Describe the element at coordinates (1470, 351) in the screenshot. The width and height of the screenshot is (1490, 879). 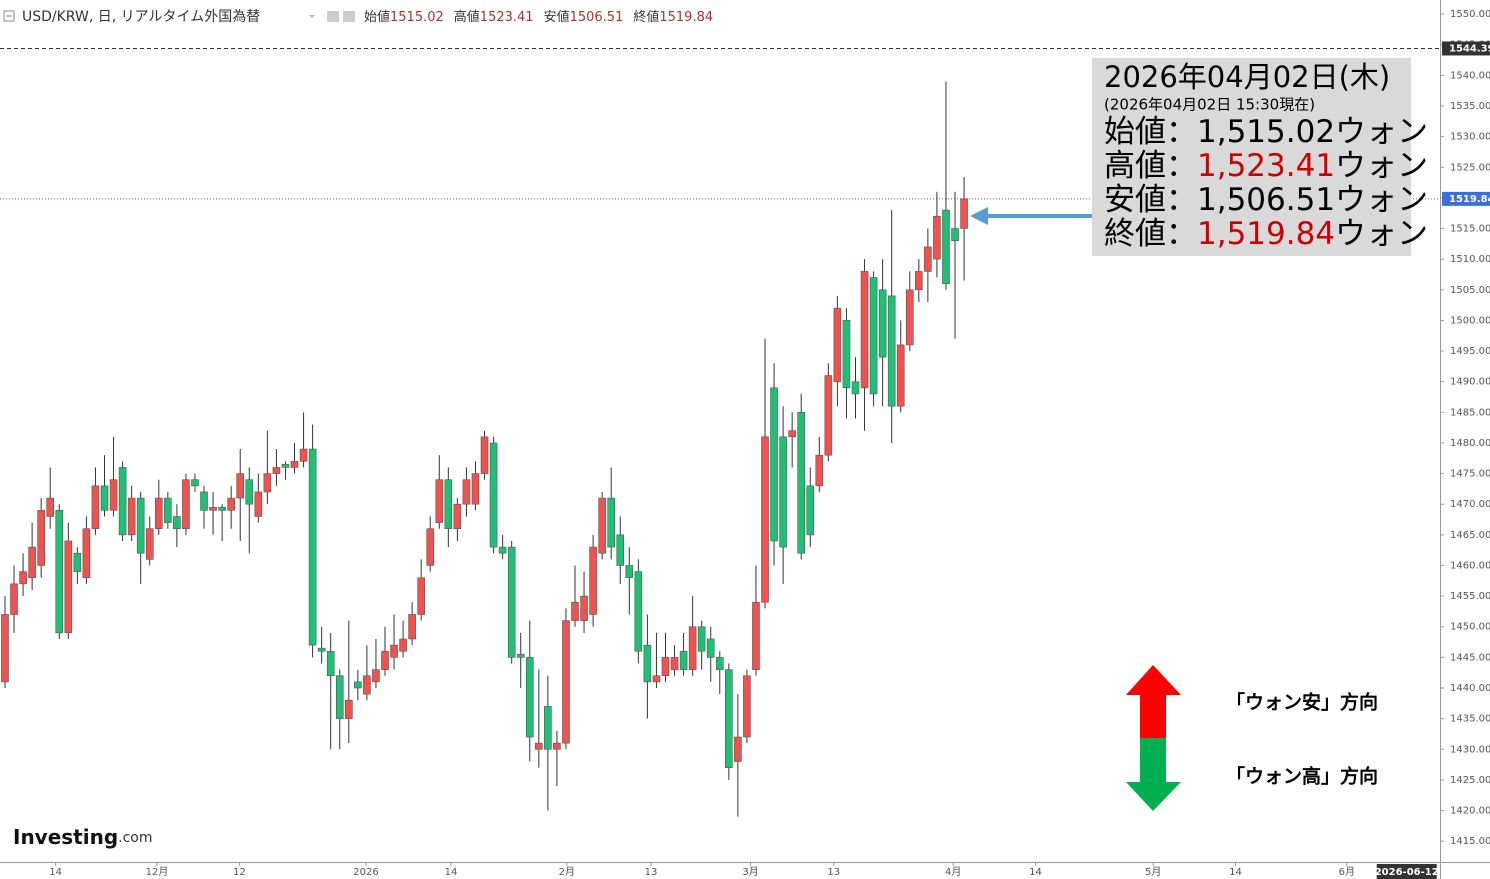
I see `y-tick-label: 1495.00` at that location.